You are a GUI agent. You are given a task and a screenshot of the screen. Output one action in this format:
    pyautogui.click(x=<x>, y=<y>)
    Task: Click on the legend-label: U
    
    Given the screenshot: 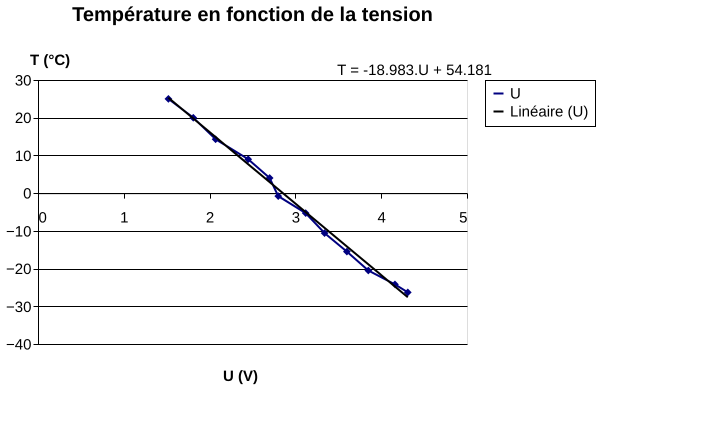 What is the action you would take?
    pyautogui.click(x=515, y=94)
    